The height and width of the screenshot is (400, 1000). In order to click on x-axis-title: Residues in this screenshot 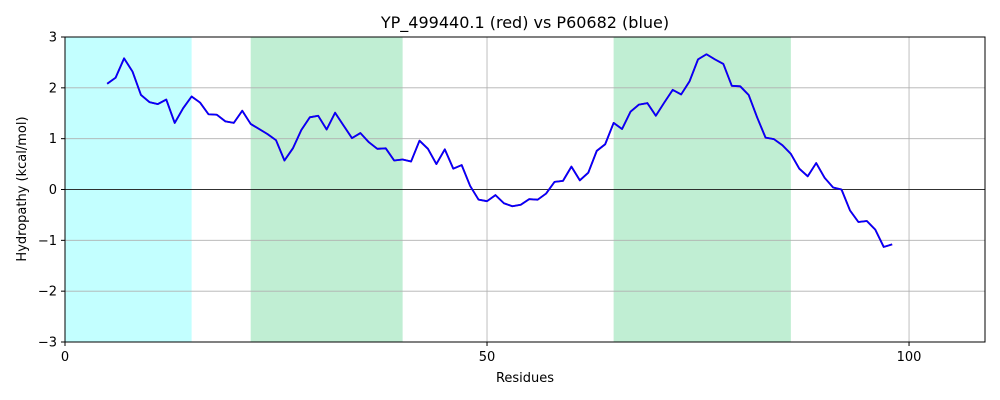, I will do `click(525, 378)`.